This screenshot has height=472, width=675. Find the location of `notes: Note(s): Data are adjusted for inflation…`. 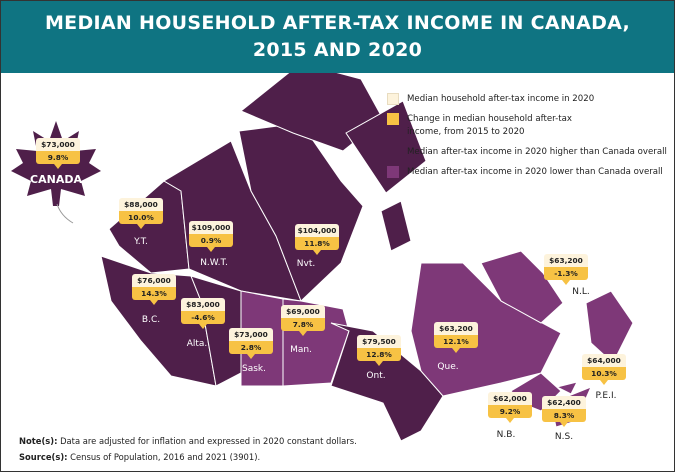

notes: Note(s): Data are adjusted for inflation… is located at coordinates (188, 449).